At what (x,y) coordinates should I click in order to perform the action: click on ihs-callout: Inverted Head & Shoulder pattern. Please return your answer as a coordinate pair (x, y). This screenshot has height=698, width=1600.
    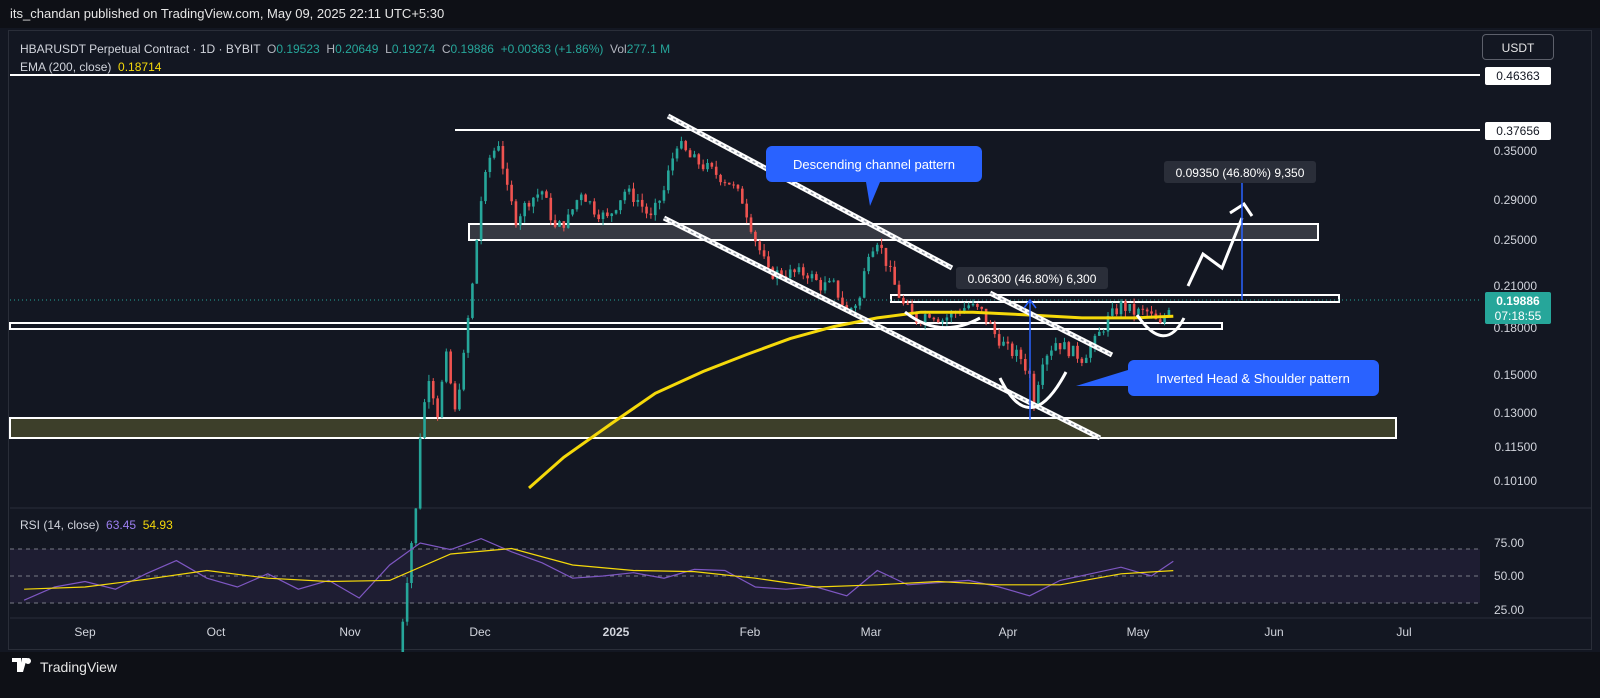
    Looking at the image, I should click on (1227, 378).